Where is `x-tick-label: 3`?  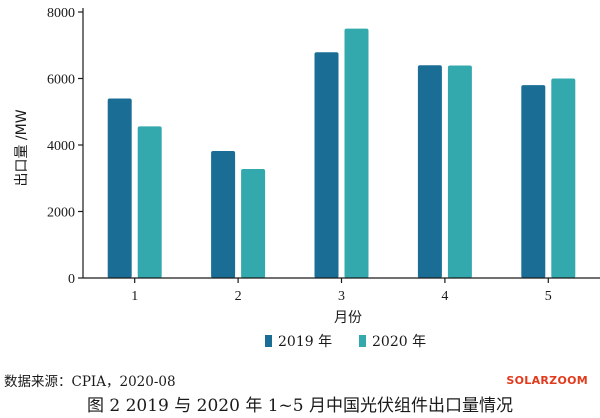 x-tick-label: 3 is located at coordinates (341, 296).